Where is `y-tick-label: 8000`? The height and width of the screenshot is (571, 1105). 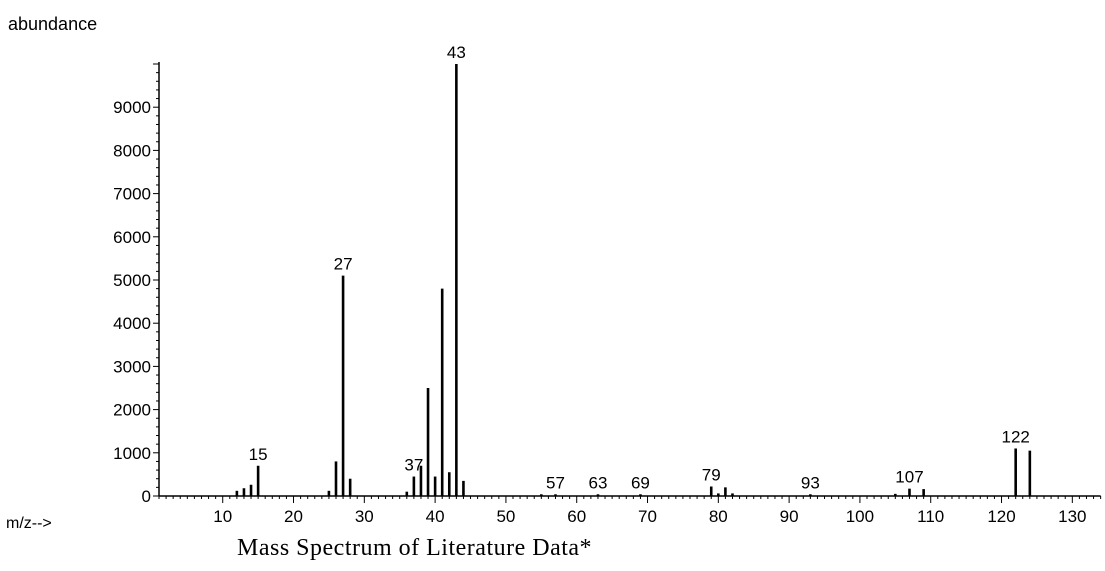
y-tick-label: 8000 is located at coordinates (132, 150).